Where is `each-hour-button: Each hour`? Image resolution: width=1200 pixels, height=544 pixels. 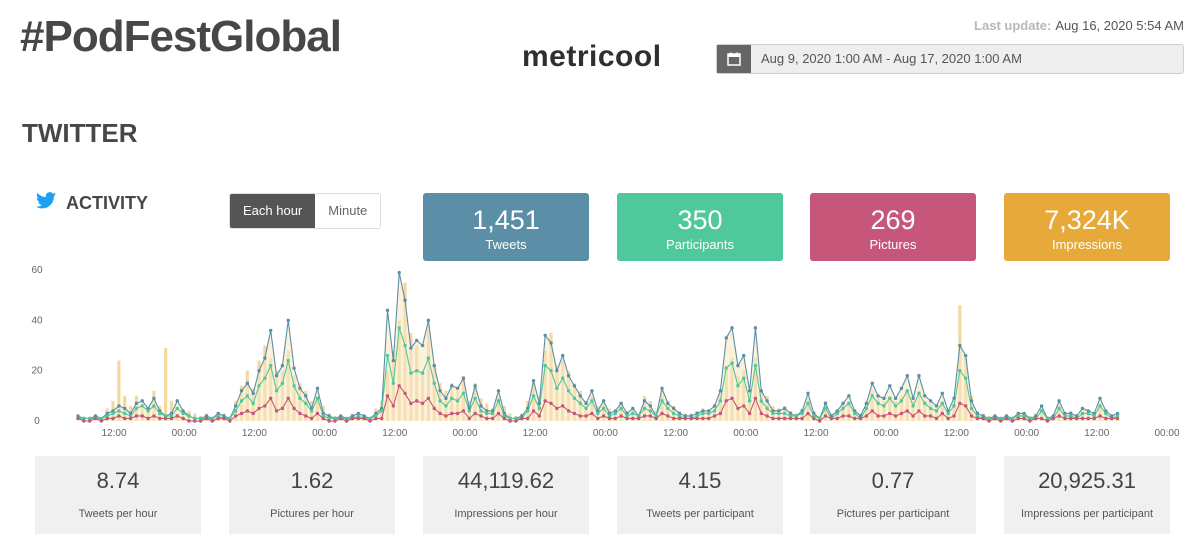 each-hour-button: Each hour is located at coordinates (273, 211).